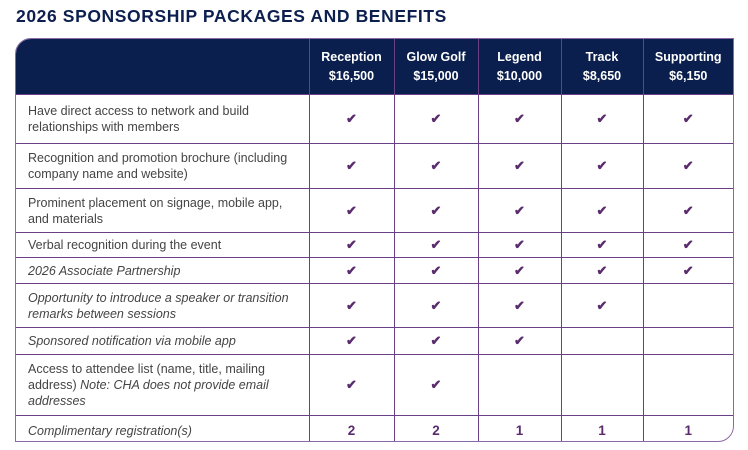 The image size is (748, 450). I want to click on page-title: 2026 SPONSORSHIP PACKAGES AND BENEFITS, so click(231, 16).